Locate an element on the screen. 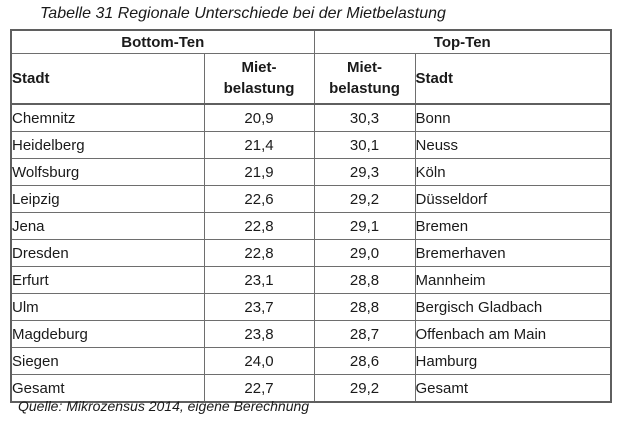 The width and height of the screenshot is (620, 428). group-header-bottom-ten: Bottom-Ten is located at coordinates (162, 41).